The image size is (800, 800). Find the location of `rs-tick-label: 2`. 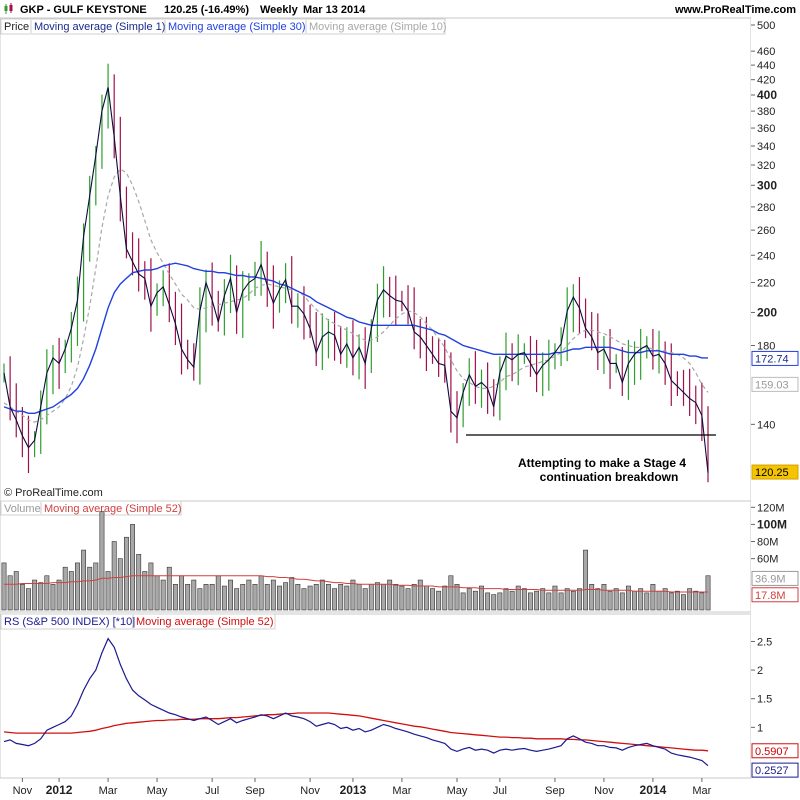

rs-tick-label: 2 is located at coordinates (760, 671).